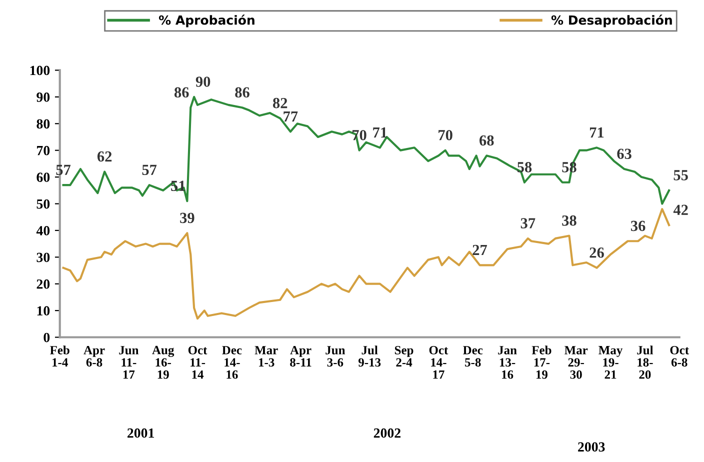  What do you see at coordinates (43, 177) in the screenshot?
I see `y-tick-label: 60` at bounding box center [43, 177].